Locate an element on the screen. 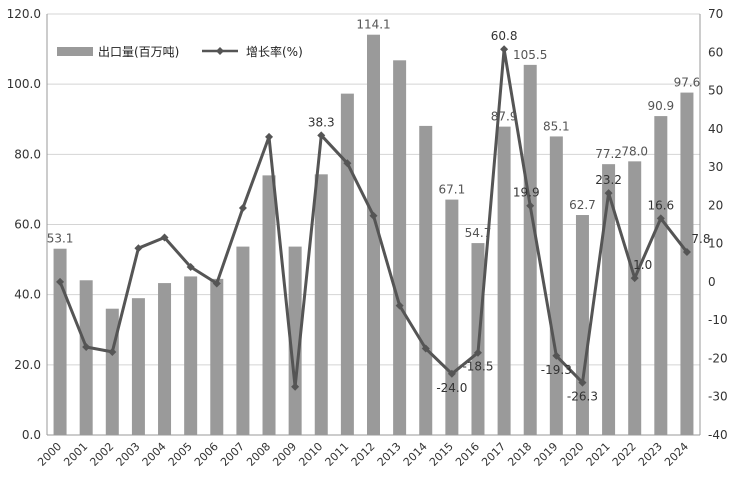 The height and width of the screenshot is (483, 752). x-tick-label: 2021 is located at coordinates (598, 454).